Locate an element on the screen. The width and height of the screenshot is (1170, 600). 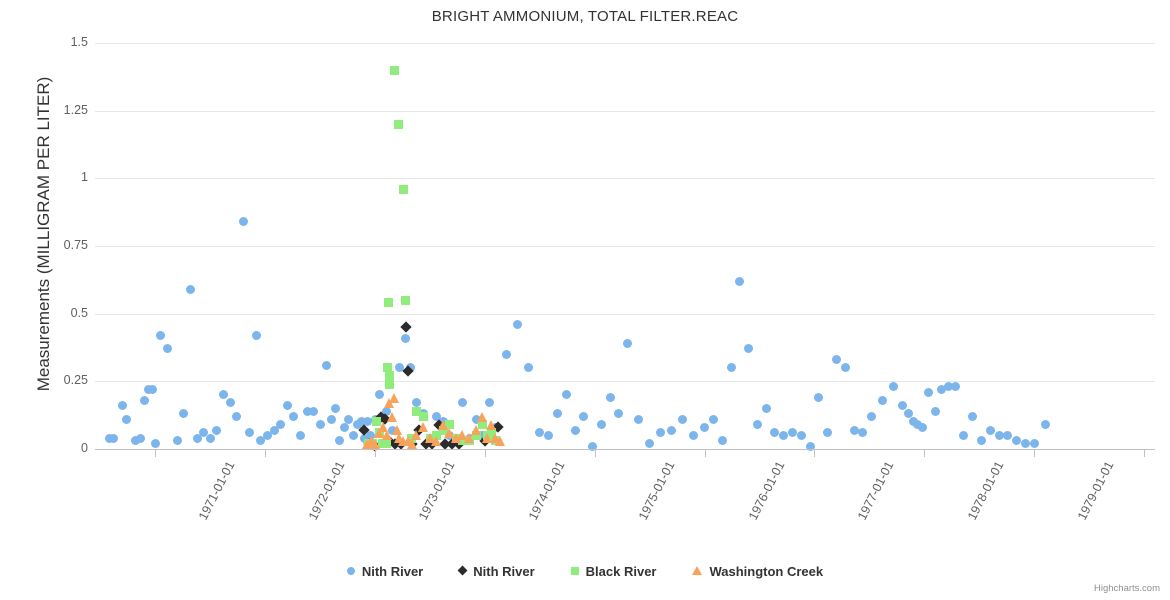
legend-item-2: Black River is located at coordinates (613, 571).